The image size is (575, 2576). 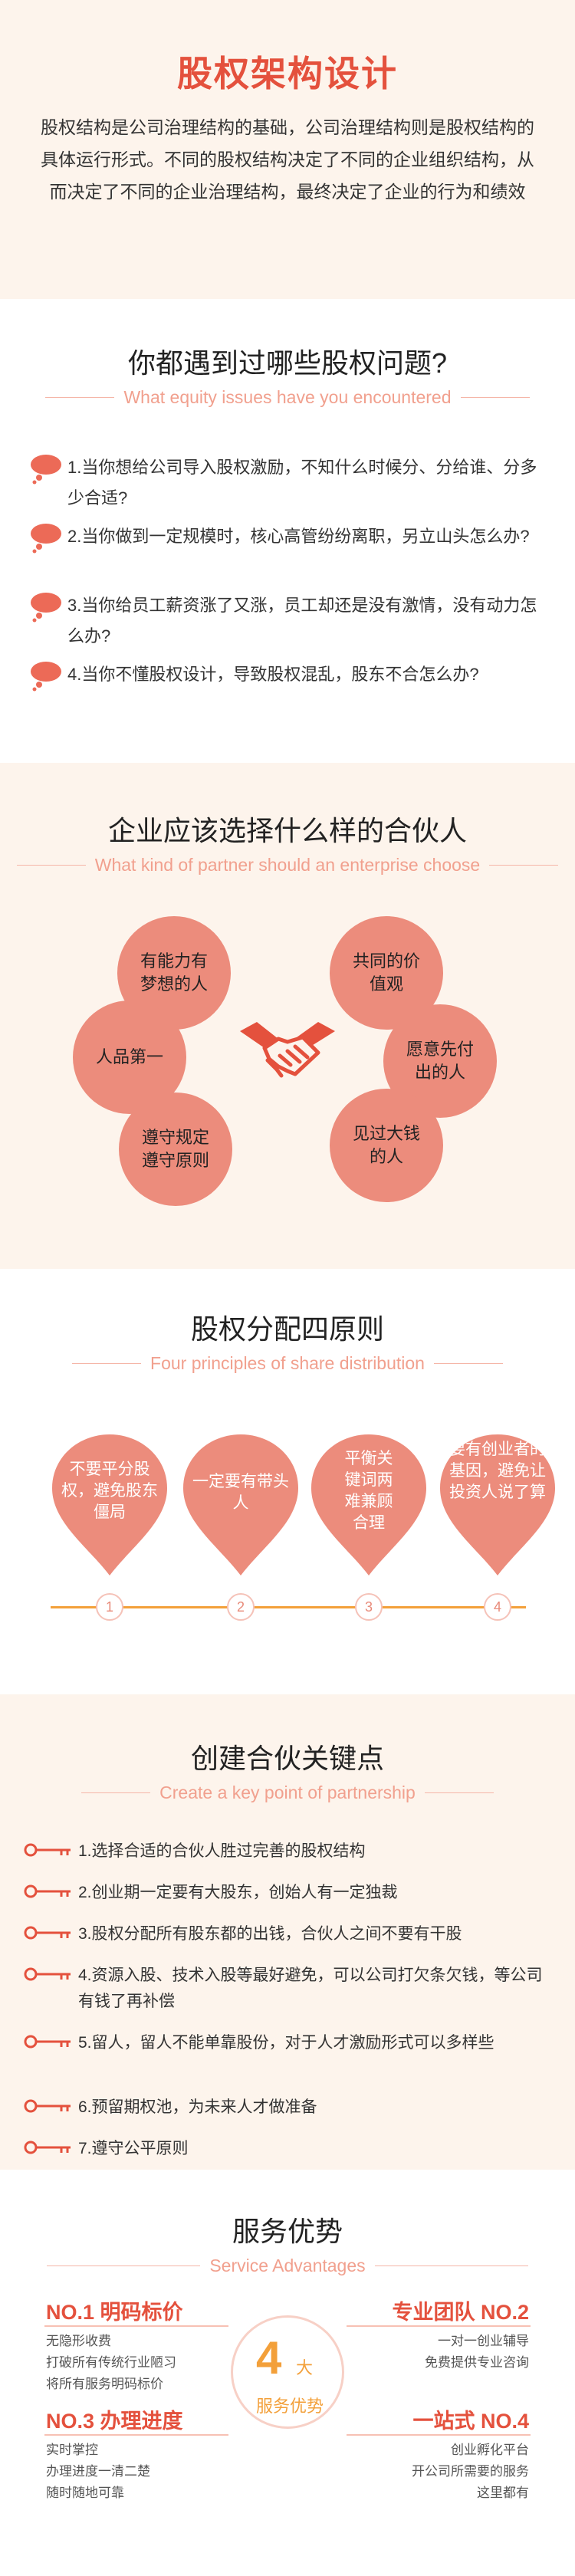 I want to click on keys-subtitle: Create a key point of partnership, so click(x=287, y=1792).